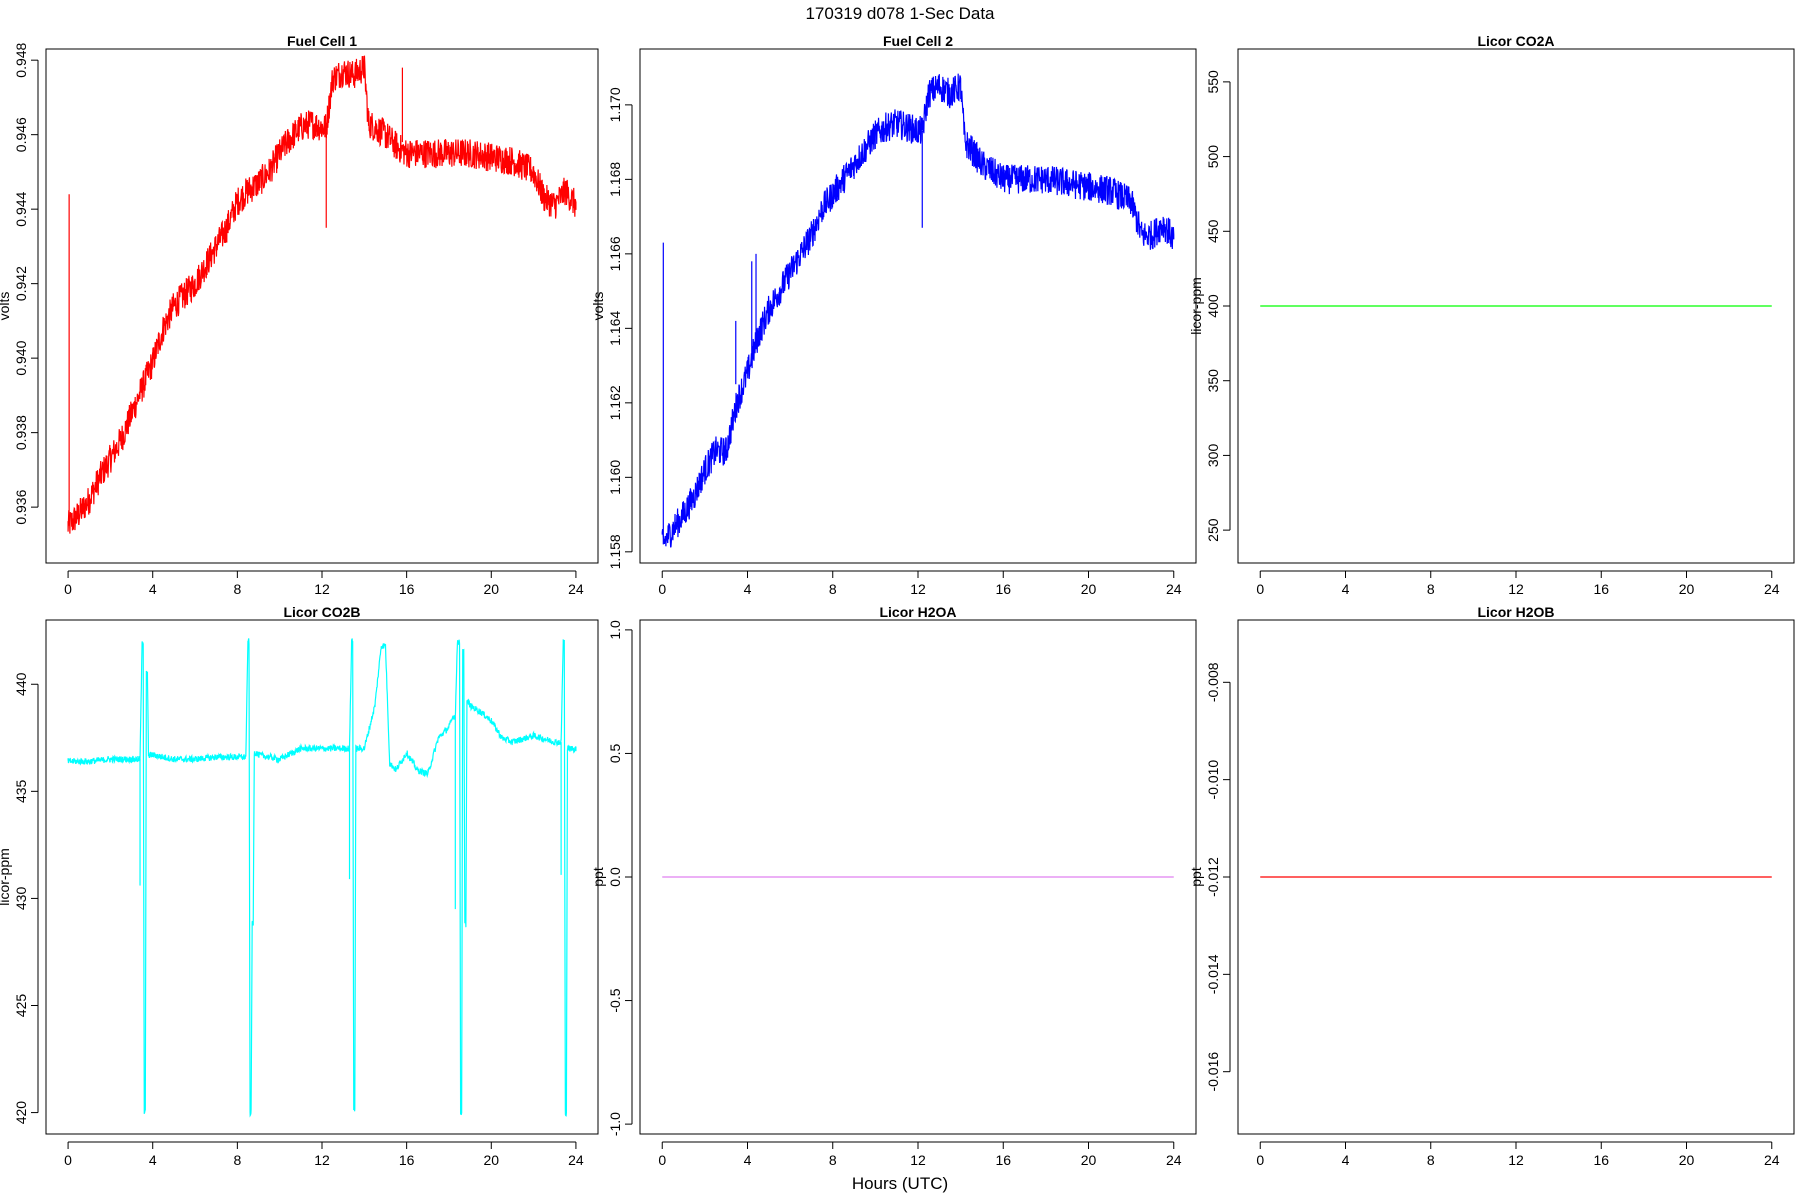 This screenshot has height=1200, width=1800. Describe the element at coordinates (615, 104) in the screenshot. I see `y-tick-label: 1.170` at that location.